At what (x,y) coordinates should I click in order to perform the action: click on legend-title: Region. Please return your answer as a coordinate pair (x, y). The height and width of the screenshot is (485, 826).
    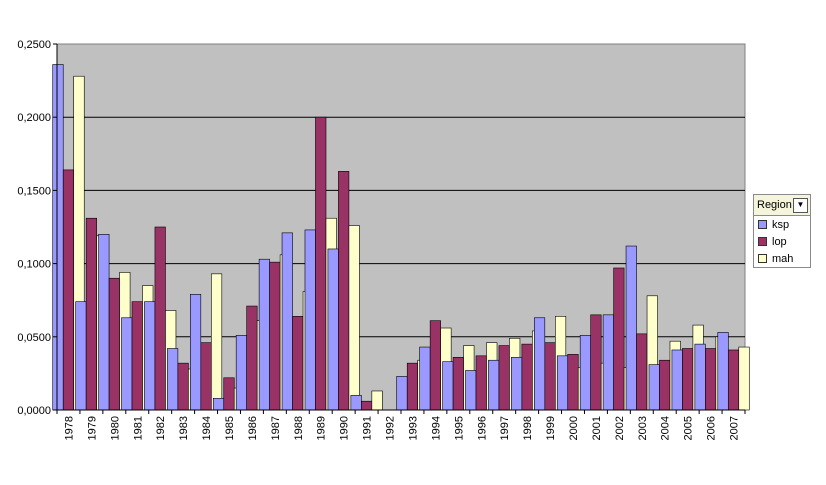
    Looking at the image, I should click on (774, 205).